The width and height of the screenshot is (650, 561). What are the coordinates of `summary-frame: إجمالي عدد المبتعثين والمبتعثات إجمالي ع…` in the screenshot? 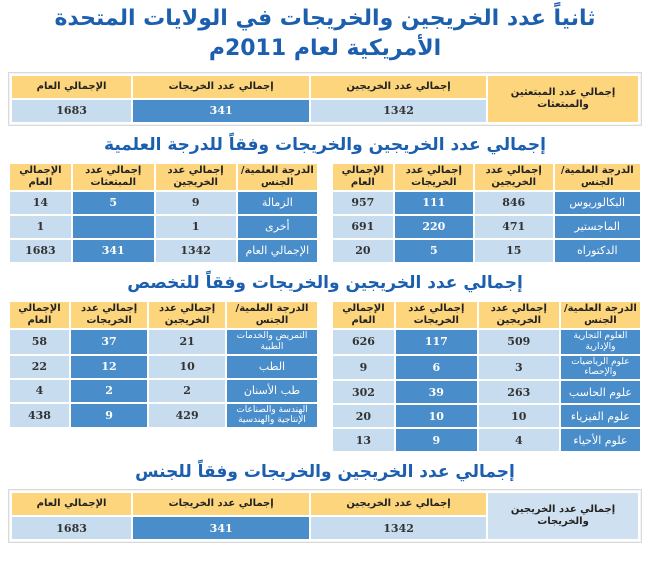 It's located at (325, 99).